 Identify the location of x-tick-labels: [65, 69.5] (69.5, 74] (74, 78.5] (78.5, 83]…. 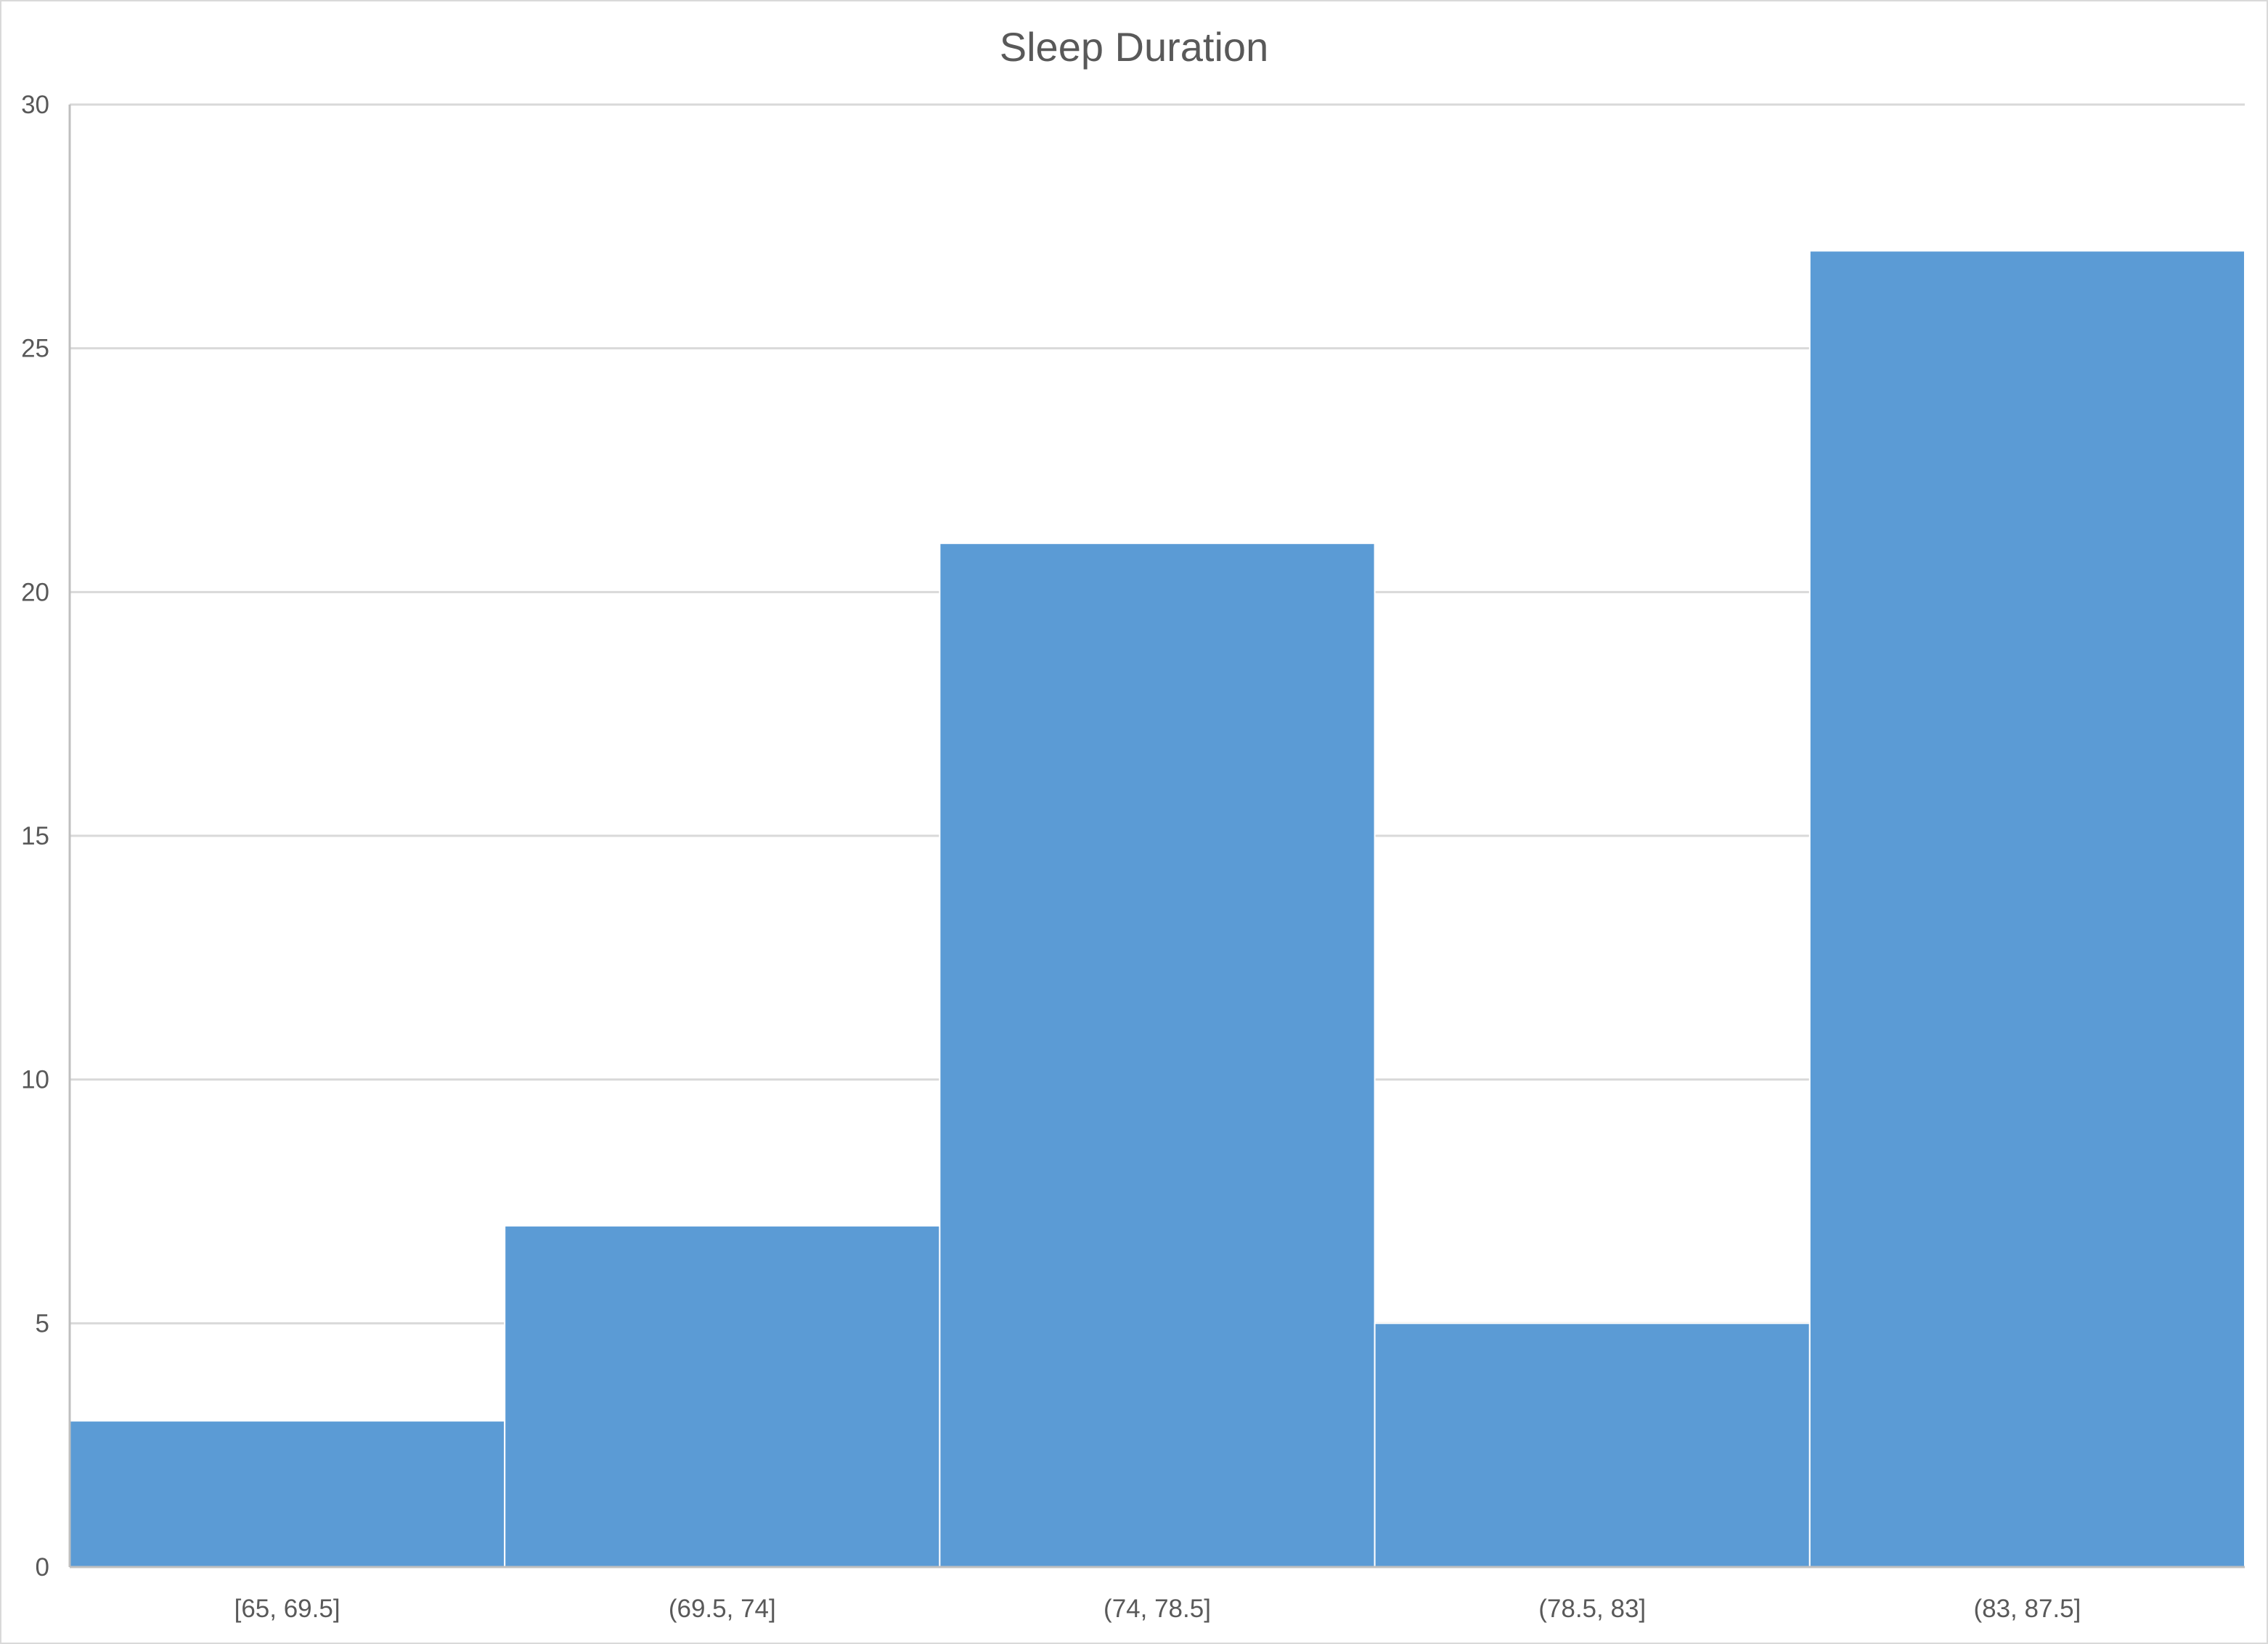
(1157, 1609).